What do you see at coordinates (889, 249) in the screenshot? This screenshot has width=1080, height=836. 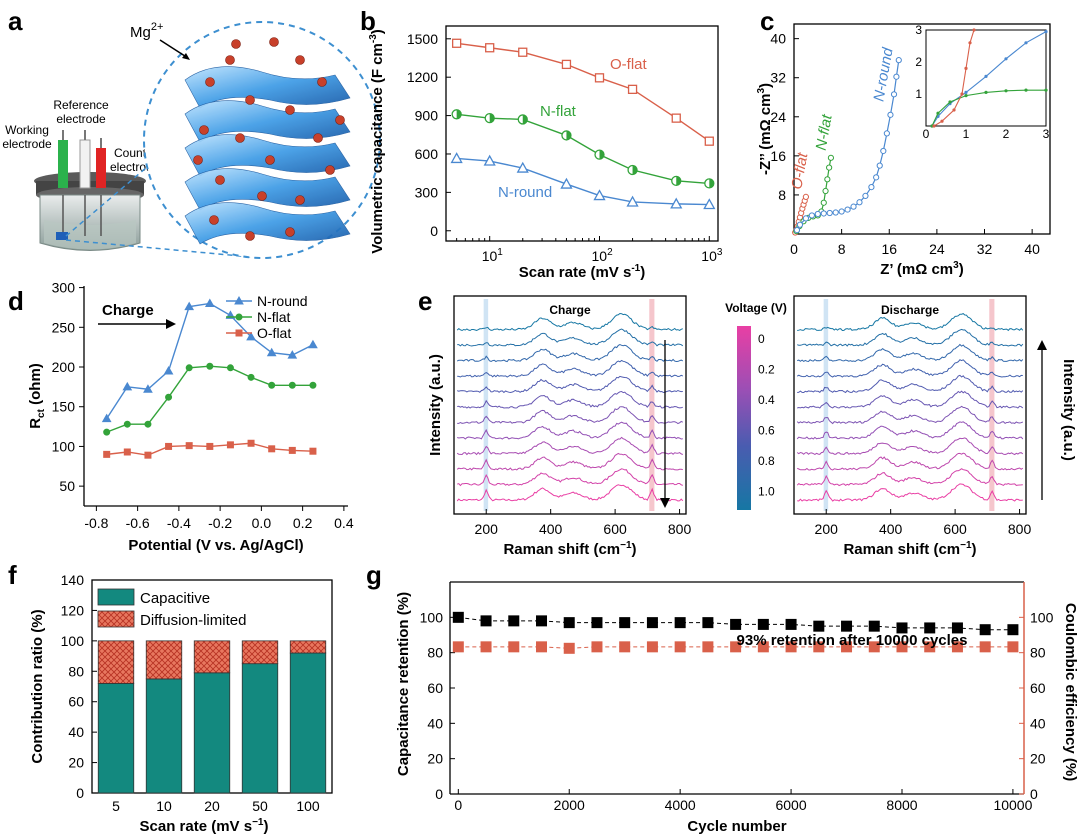 I see `c-xtick-label: 16` at bounding box center [889, 249].